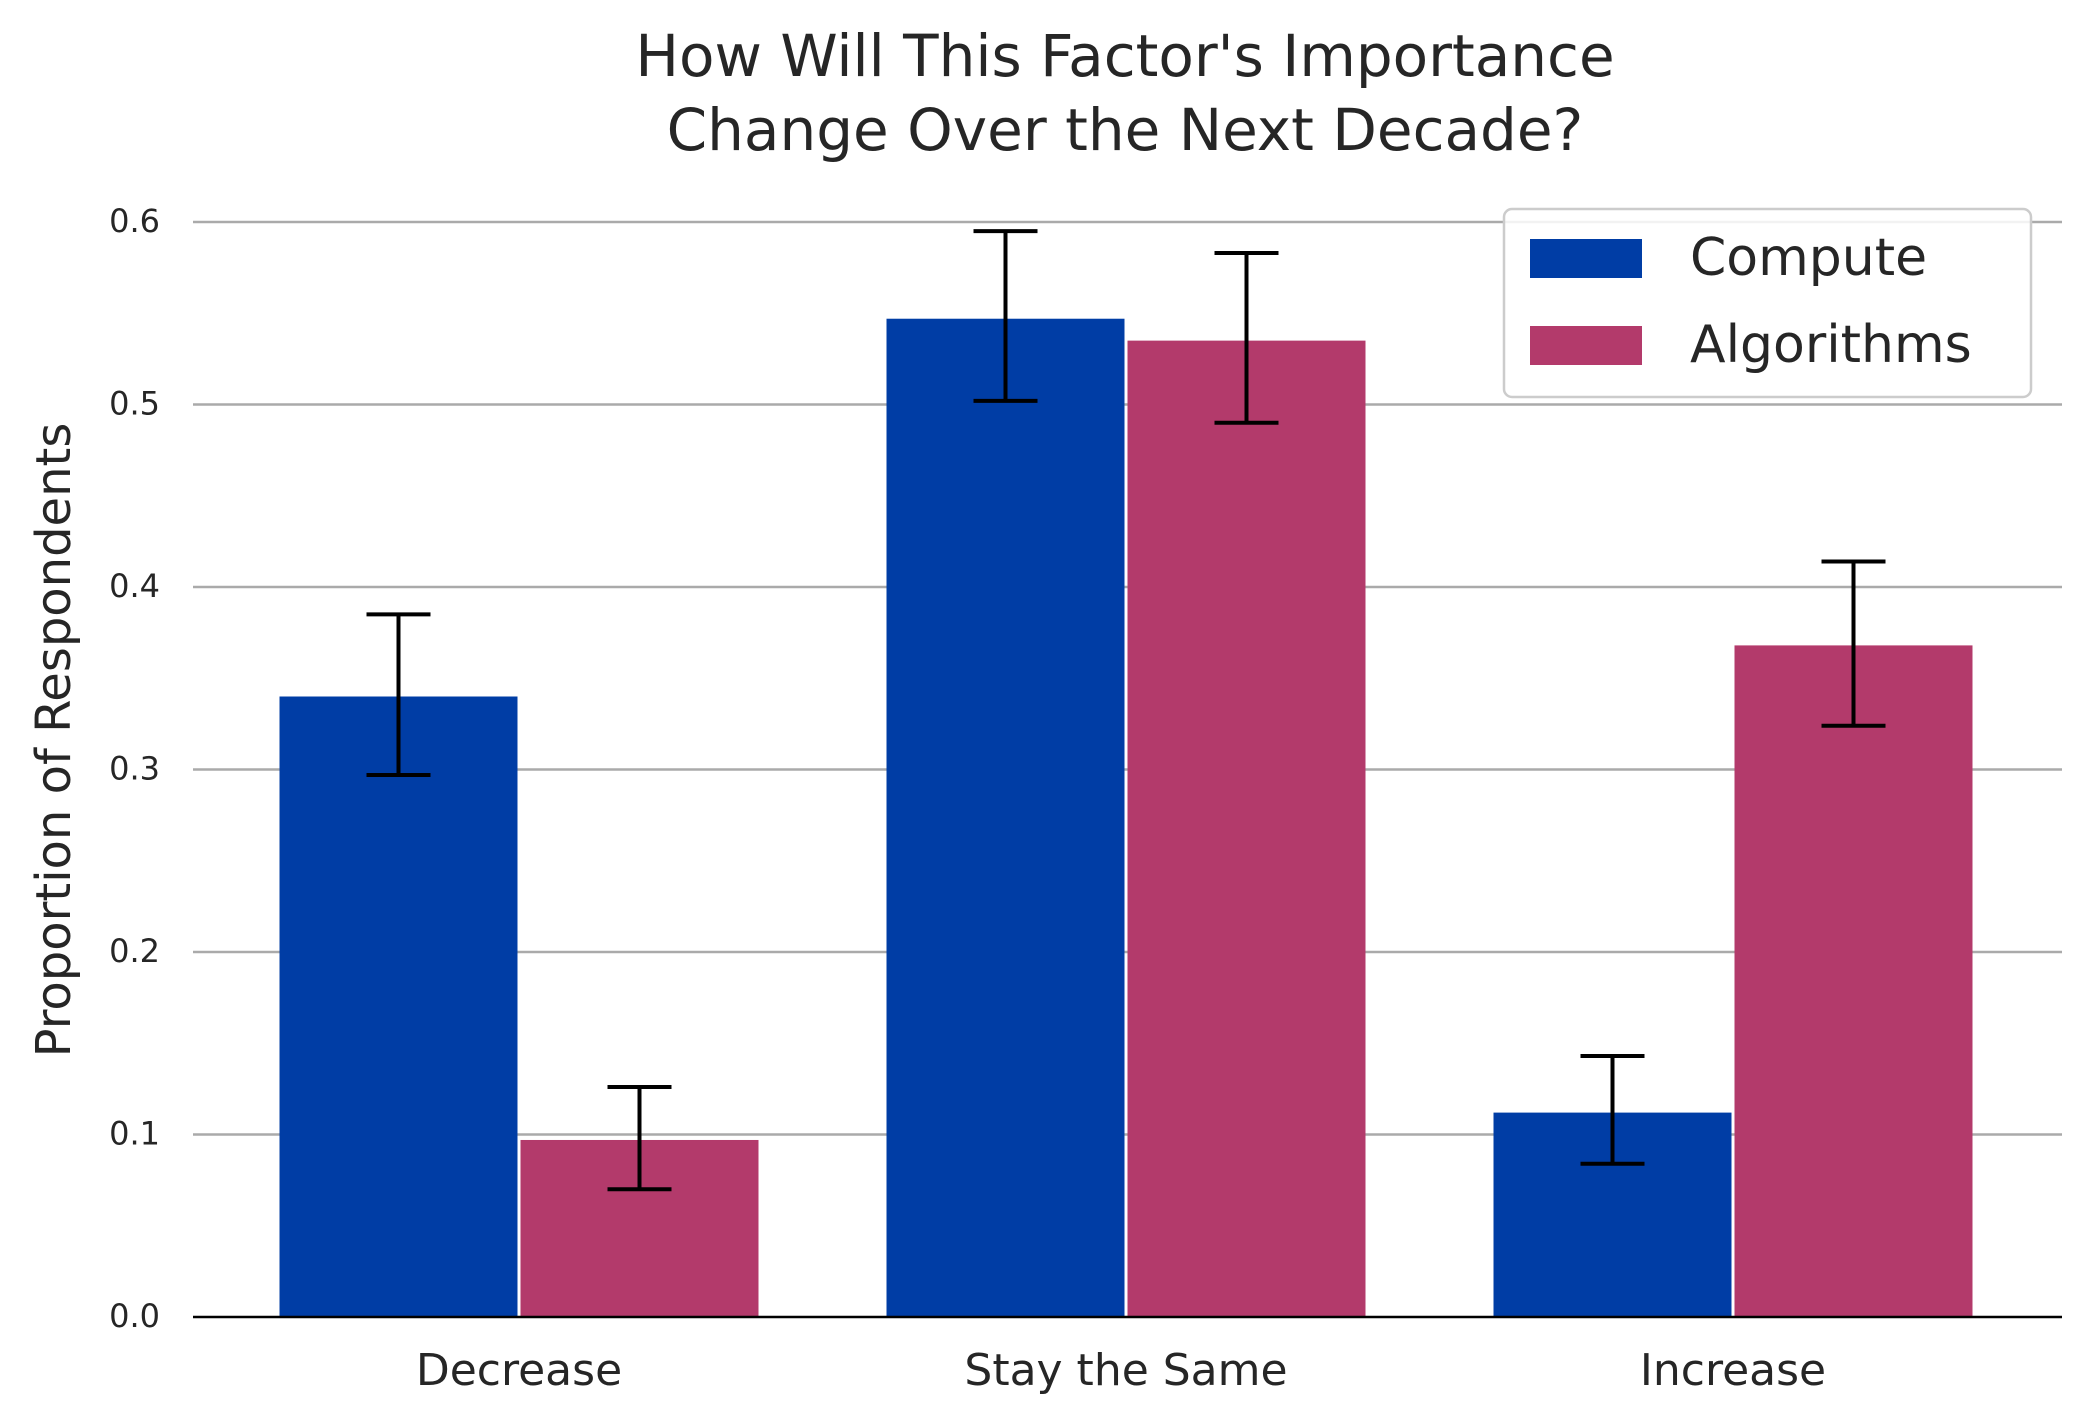 This screenshot has width=2080, height=1422. What do you see at coordinates (1767, 303) in the screenshot?
I see `legend: Compute Algorithms` at bounding box center [1767, 303].